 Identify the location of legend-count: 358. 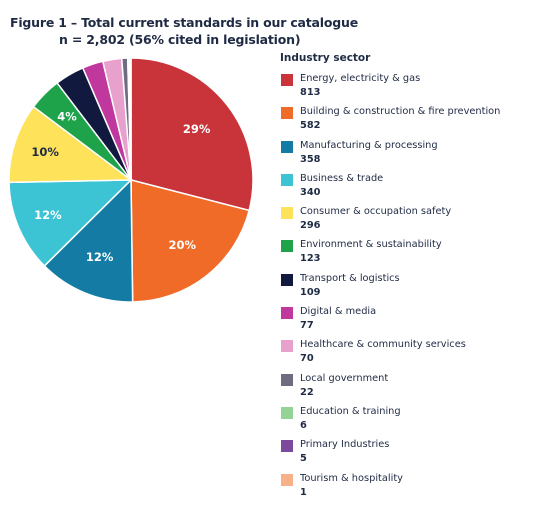
(310, 159).